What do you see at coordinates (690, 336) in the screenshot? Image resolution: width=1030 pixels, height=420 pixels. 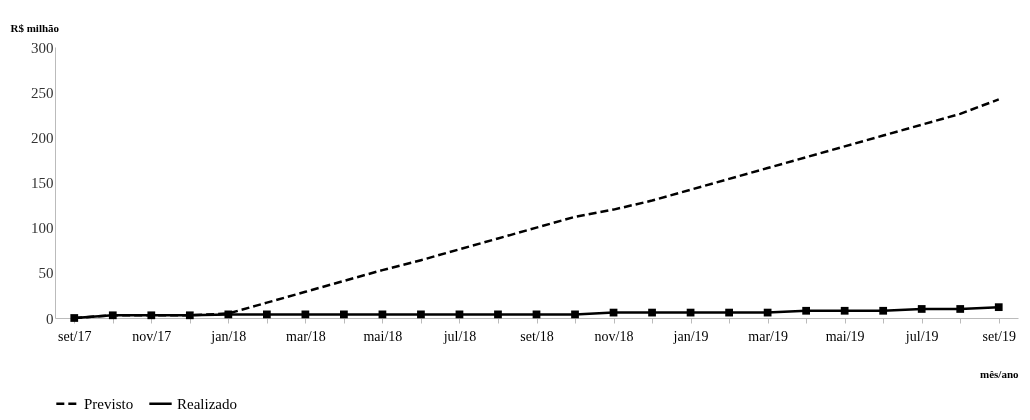 I see `x-tick-label: jan/19` at bounding box center [690, 336].